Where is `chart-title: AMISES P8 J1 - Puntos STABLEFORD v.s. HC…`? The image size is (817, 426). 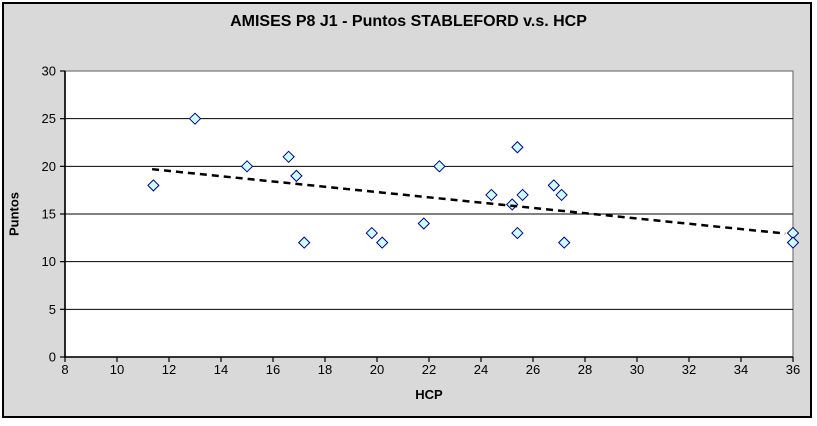
chart-title: AMISES P8 J1 - Puntos STABLEFORD v.s. HC… is located at coordinates (408, 21).